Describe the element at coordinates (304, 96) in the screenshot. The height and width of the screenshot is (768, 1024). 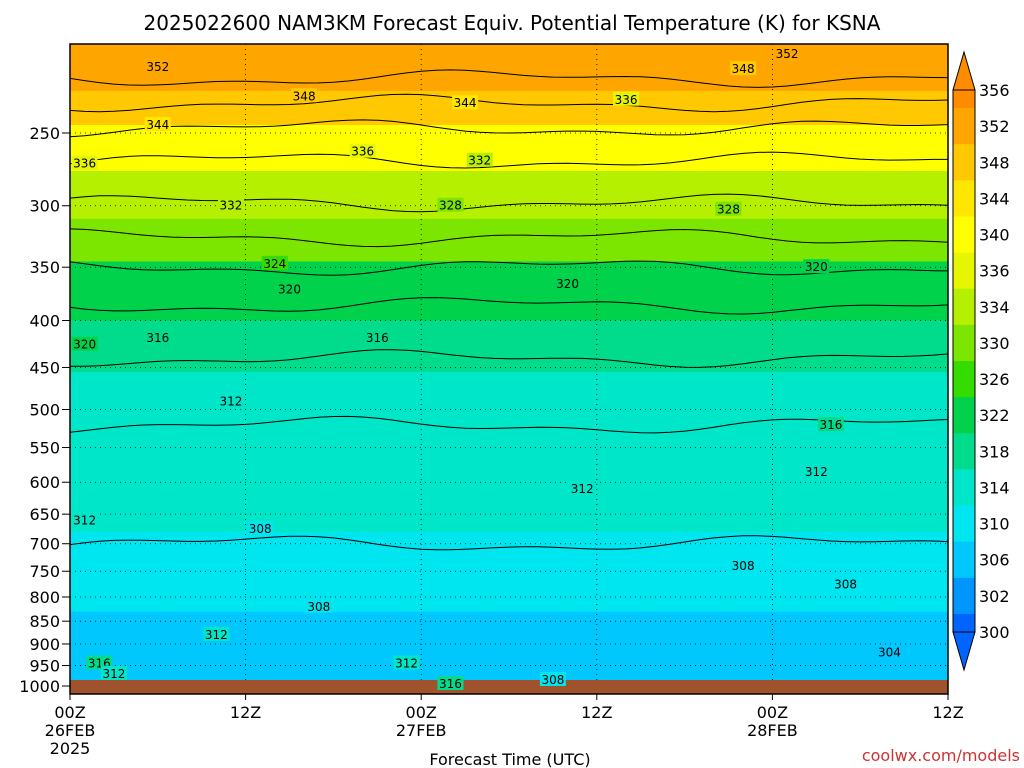
I see `contour-label-1: 348` at that location.